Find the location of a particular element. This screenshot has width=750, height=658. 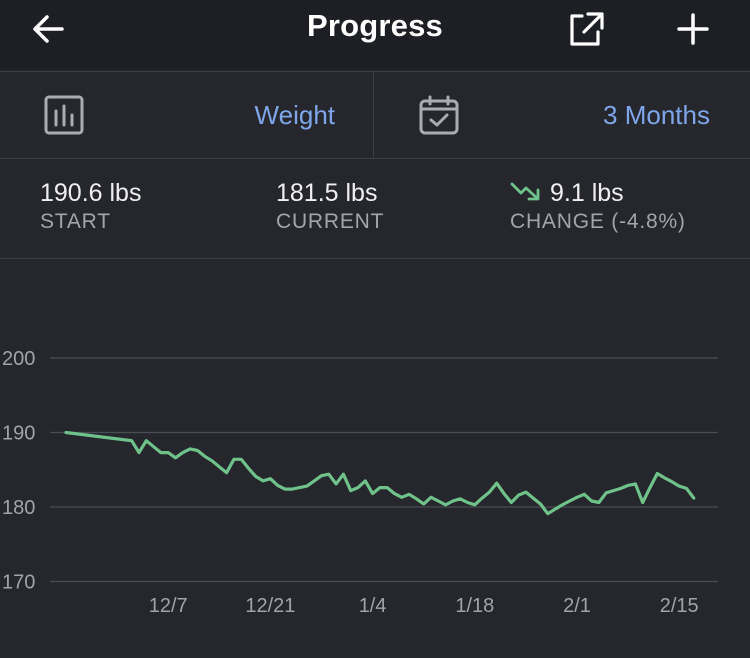

x-tick-label: 1/4 is located at coordinates (373, 606).